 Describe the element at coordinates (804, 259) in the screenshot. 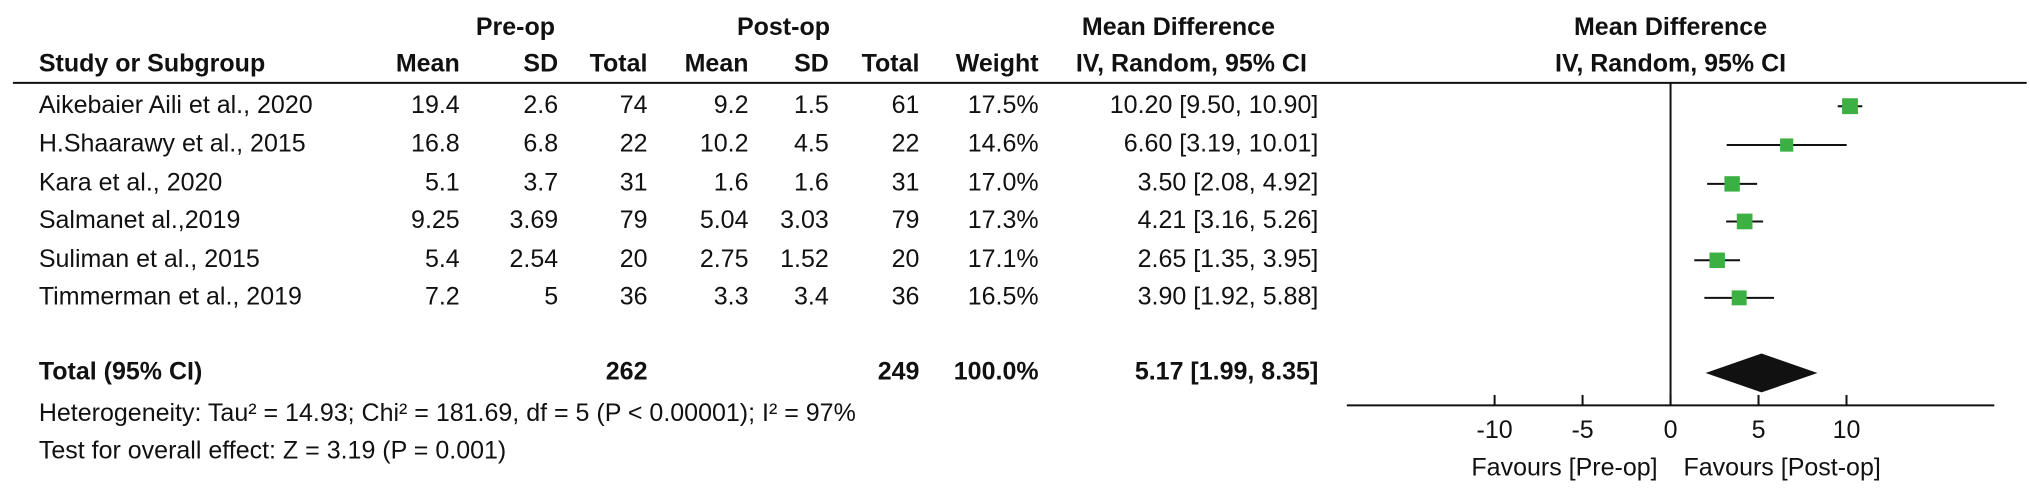

I see `cell: 1.52` at that location.